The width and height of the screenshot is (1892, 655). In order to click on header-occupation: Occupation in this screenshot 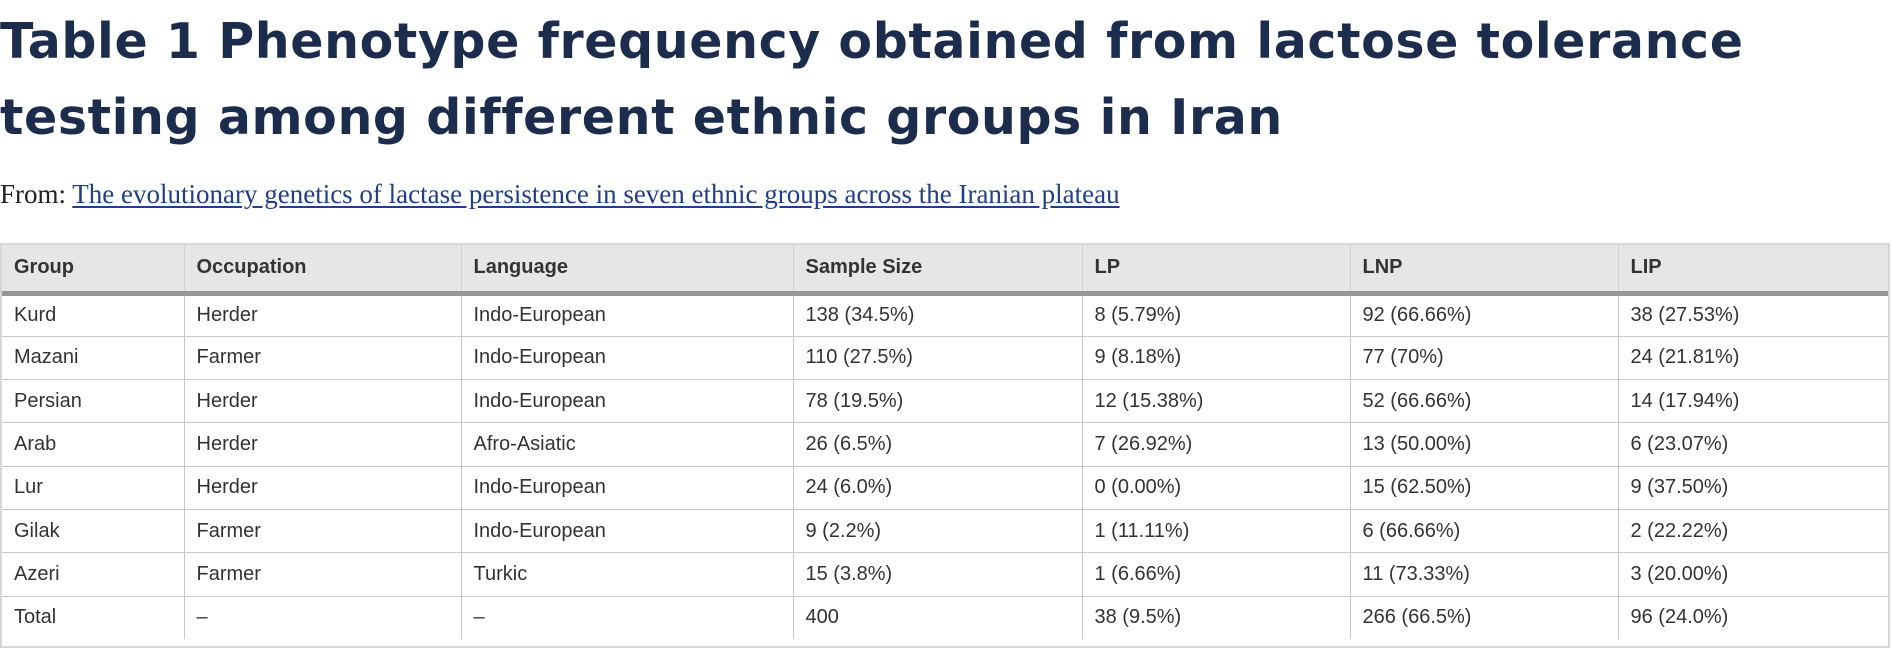, I will do `click(323, 269)`.